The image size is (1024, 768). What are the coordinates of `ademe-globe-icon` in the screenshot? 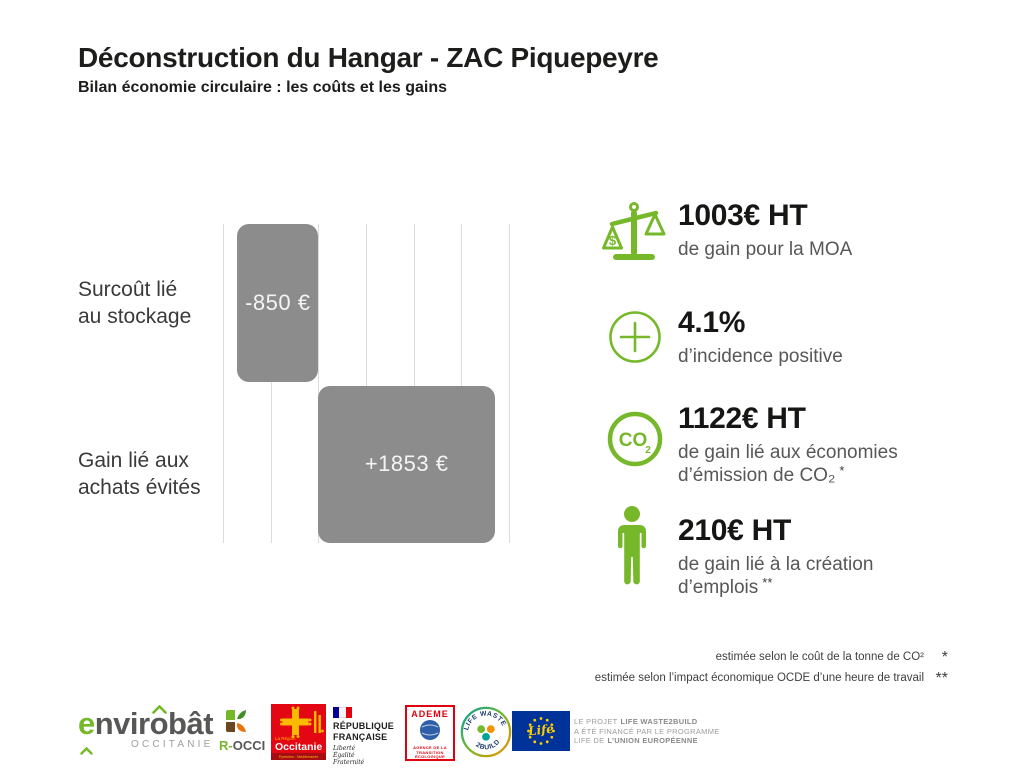 It's located at (430, 730).